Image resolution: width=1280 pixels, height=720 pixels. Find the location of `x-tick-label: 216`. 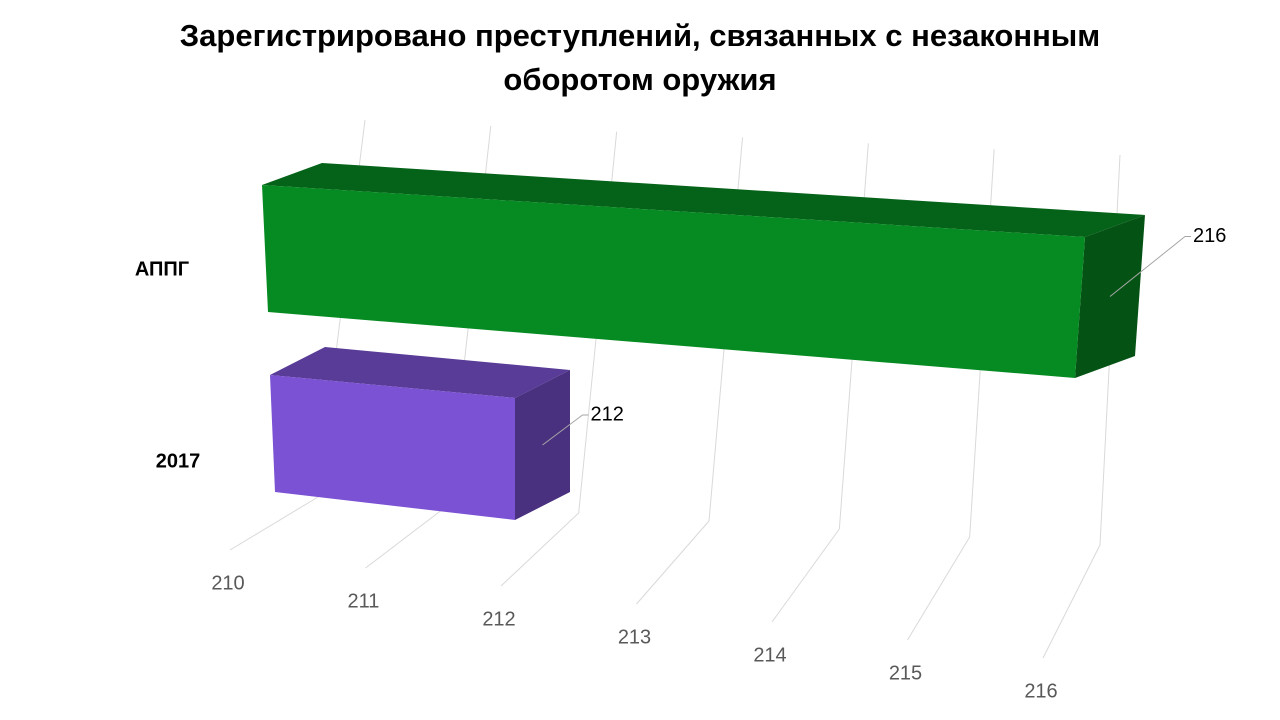

x-tick-label: 216 is located at coordinates (1040, 691).